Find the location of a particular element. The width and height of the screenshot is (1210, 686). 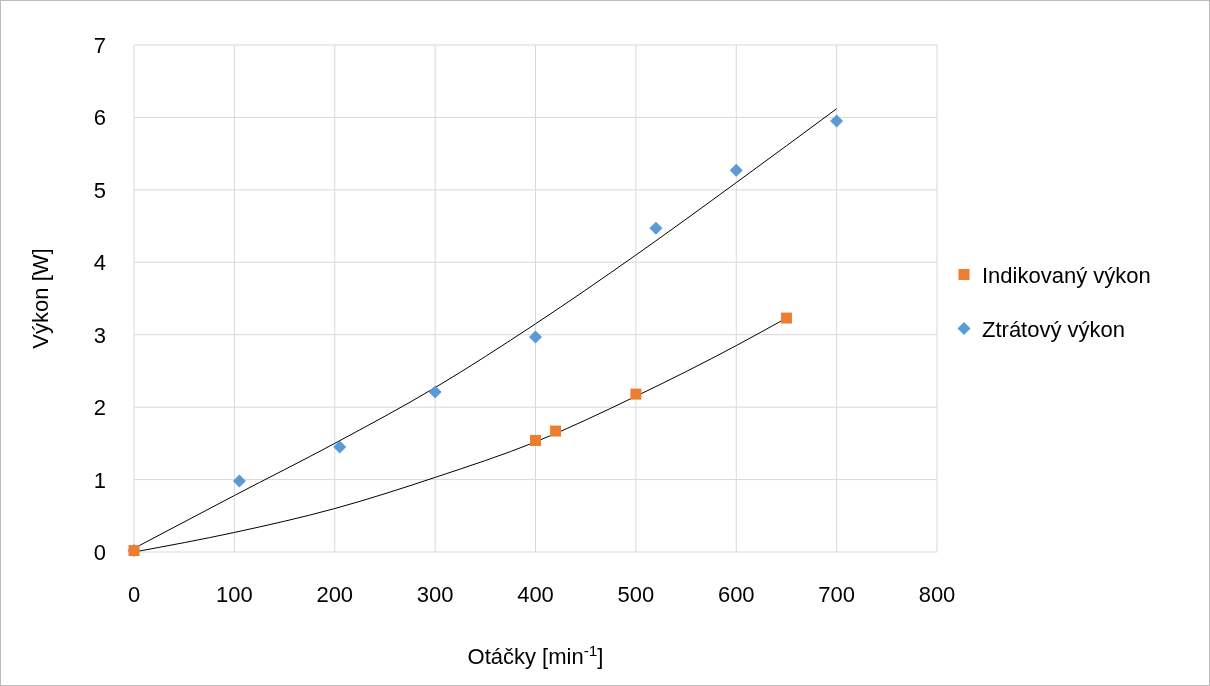

x-tick-label: 500 is located at coordinates (636, 594).